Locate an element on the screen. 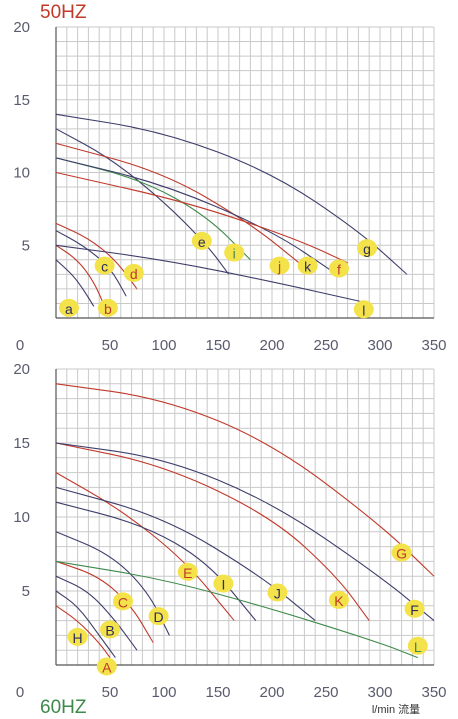 The height and width of the screenshot is (719, 458). panel-2-y-tick-label: 15 is located at coordinates (21, 443).